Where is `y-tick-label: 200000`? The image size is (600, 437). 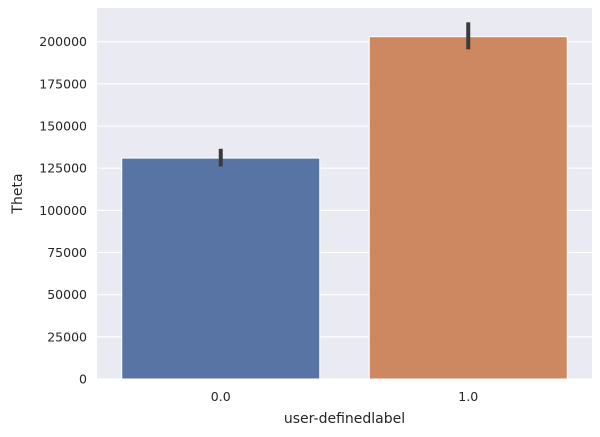
y-tick-label: 200000 is located at coordinates (63, 41).